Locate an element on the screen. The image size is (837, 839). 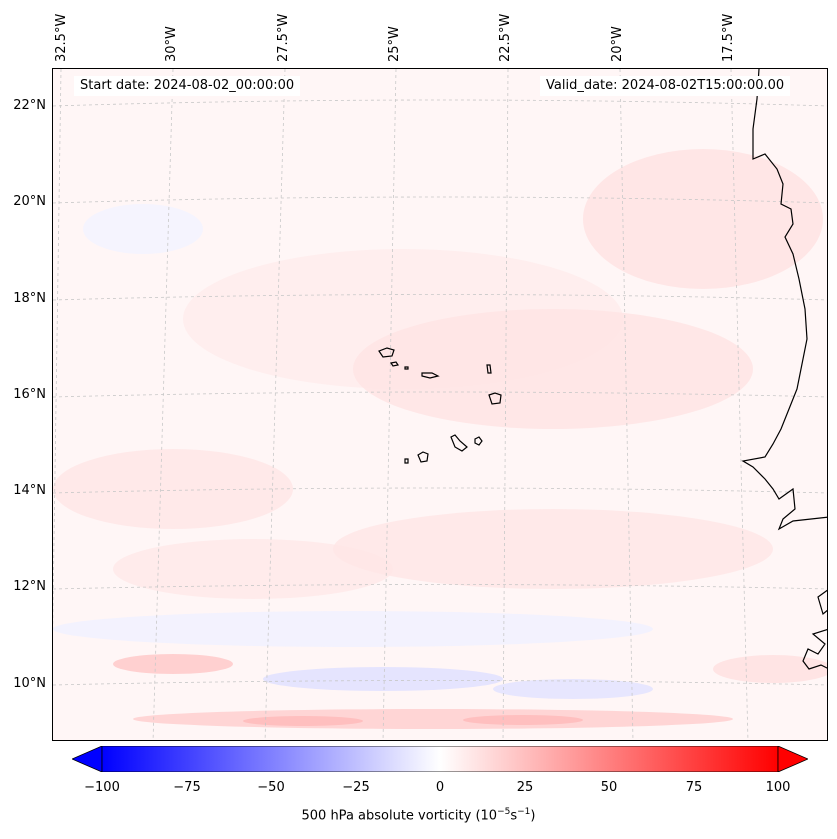
lat-label-16n: 16°N is located at coordinates (29, 394).